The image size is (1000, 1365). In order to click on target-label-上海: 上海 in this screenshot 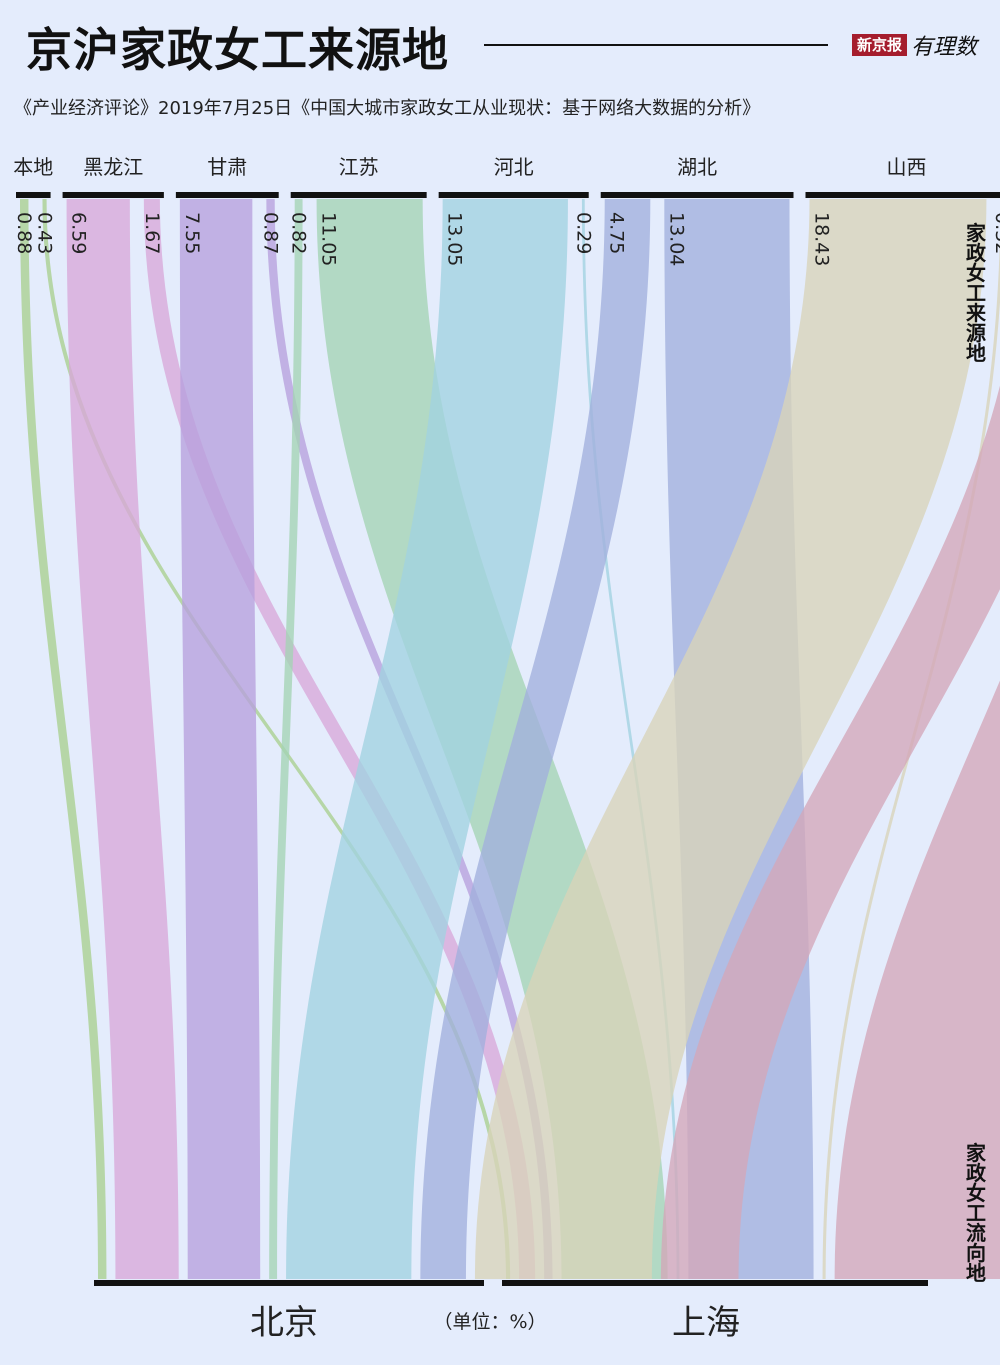, I will do `click(706, 1323)`.